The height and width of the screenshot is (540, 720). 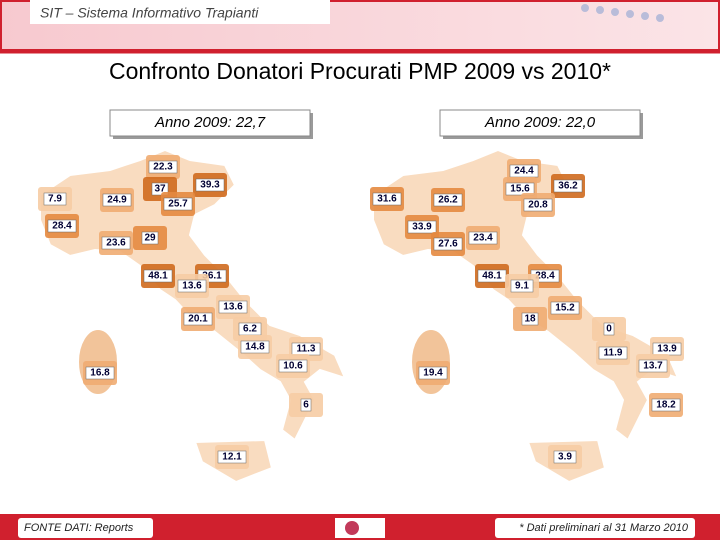 I want to click on region-value: 14.8, so click(x=255, y=347).